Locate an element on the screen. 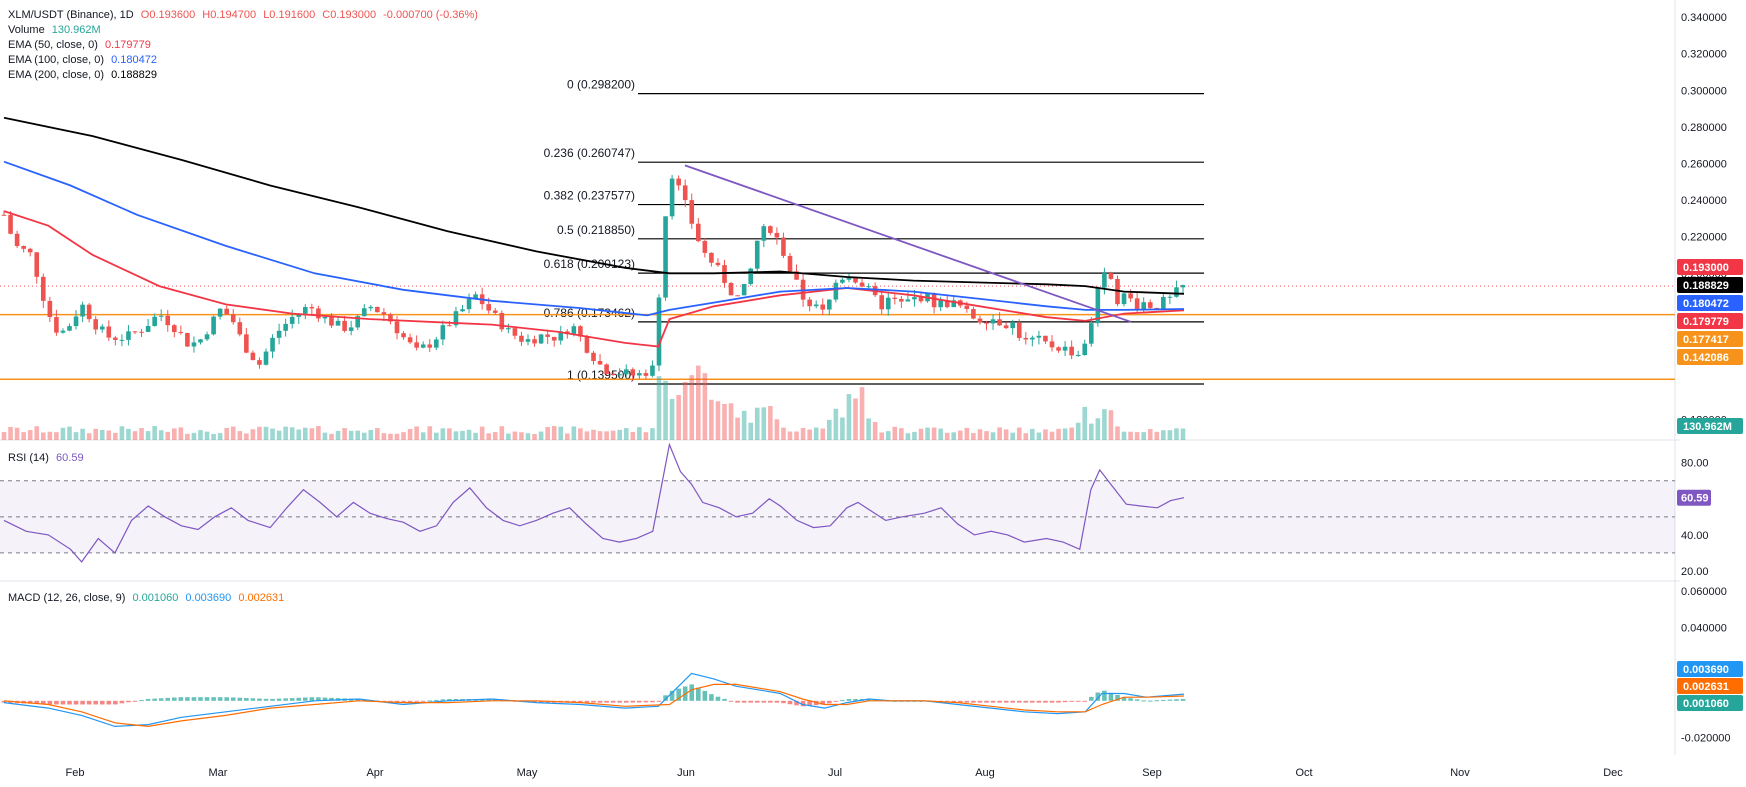 This screenshot has width=1746, height=787. ema200-legend: EMA (200, close, 0) 0.188829 is located at coordinates (84, 75).